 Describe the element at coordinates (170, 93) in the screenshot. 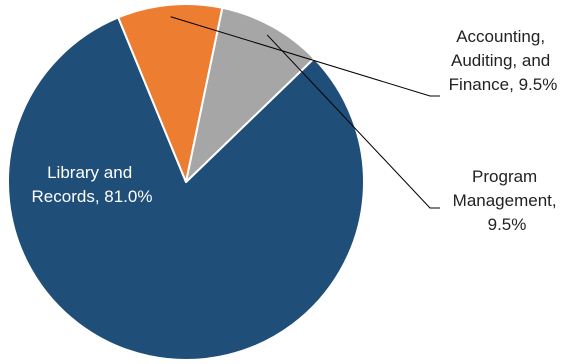

I see `pie-slice-accounting-auditing-and-finance` at that location.